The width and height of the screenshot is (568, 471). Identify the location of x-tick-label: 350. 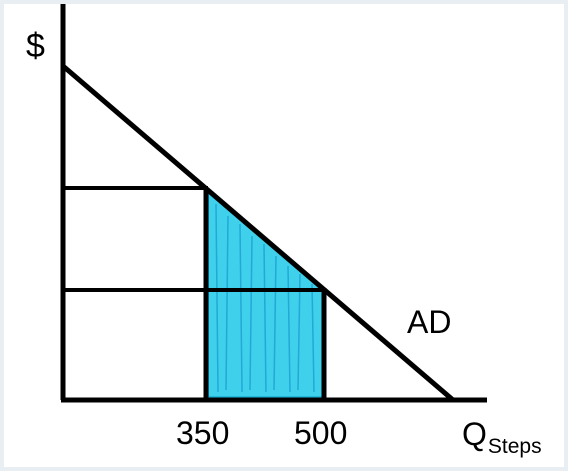
(203, 433).